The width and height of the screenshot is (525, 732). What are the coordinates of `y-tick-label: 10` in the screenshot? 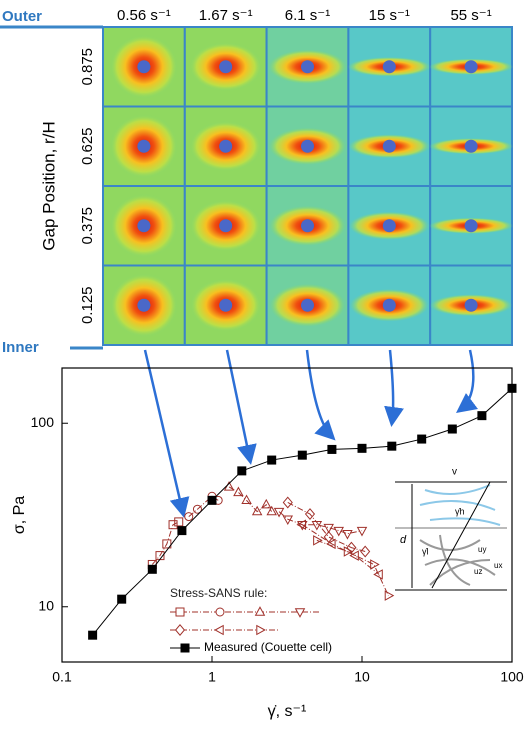 It's located at (46, 605).